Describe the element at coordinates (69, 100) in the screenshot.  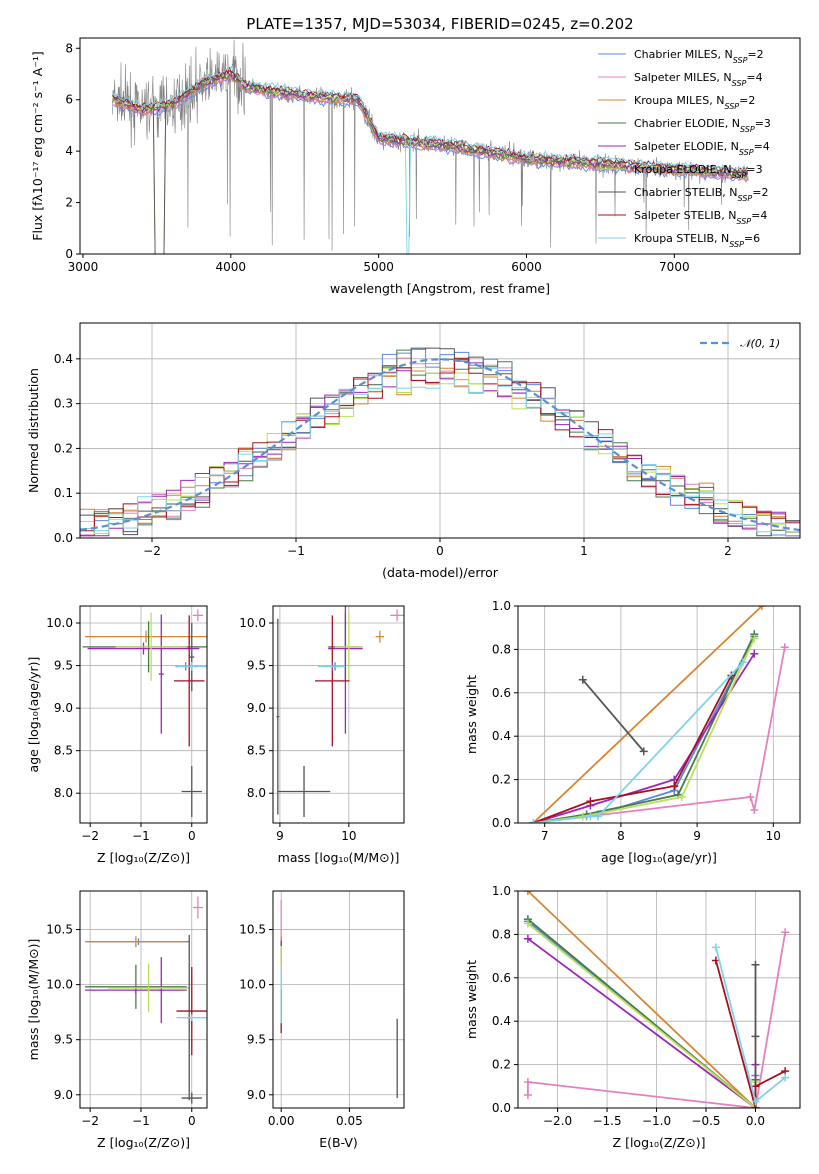
I see `y-tick-label: 6` at that location.